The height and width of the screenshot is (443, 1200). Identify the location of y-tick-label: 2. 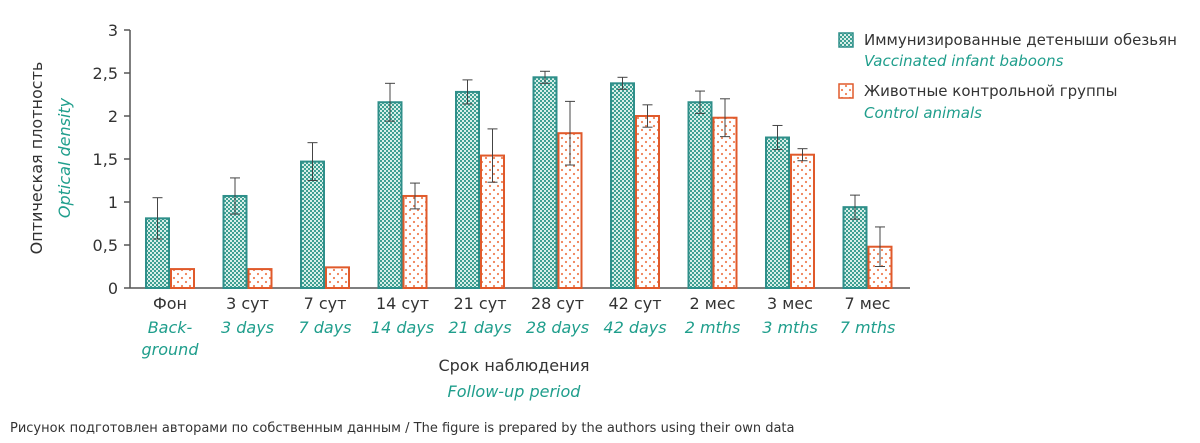
(113, 116).